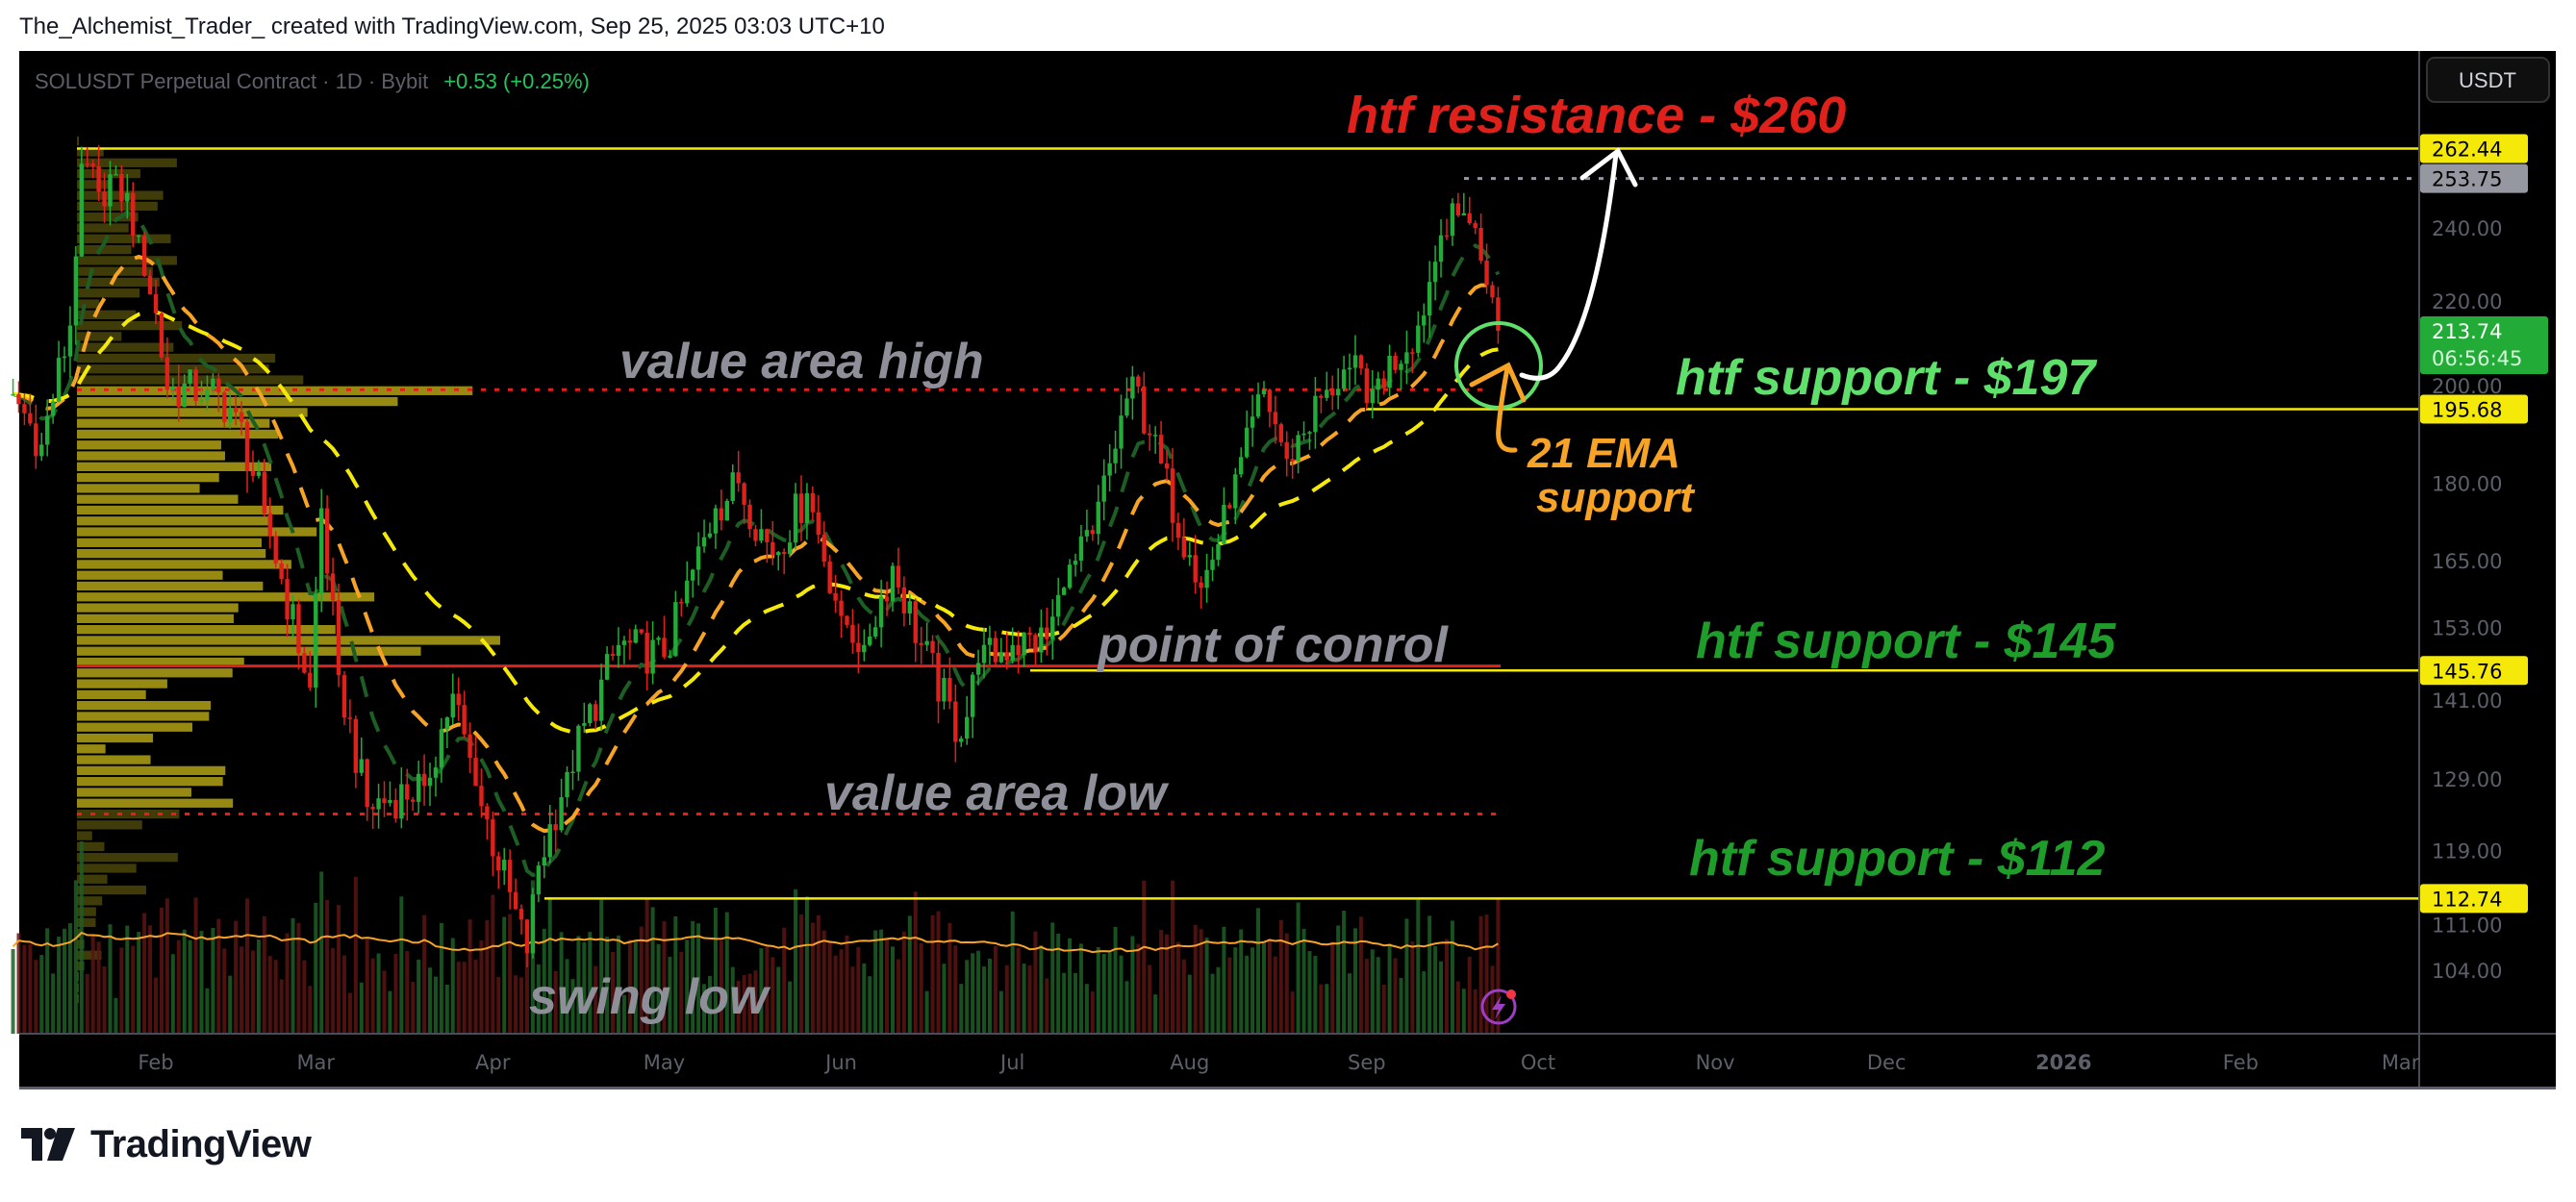 The height and width of the screenshot is (1202, 2576). I want to click on price-badge-253.75: 253.75, so click(2474, 178).